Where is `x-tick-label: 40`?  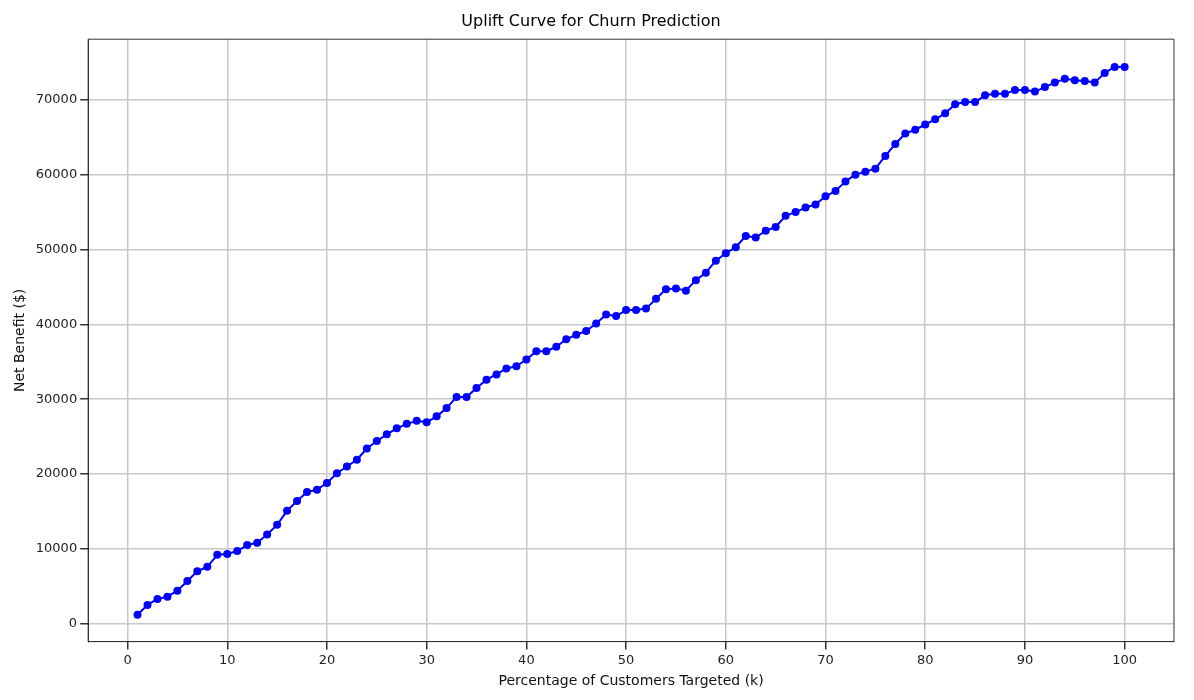 x-tick-label: 40 is located at coordinates (526, 659).